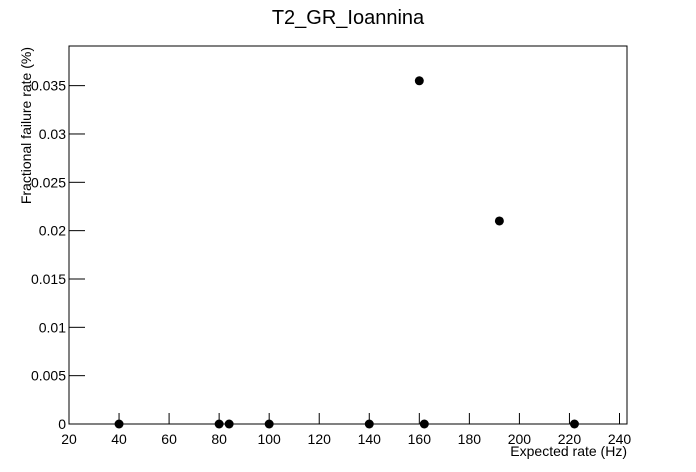  I want to click on y-tick-label: 0, so click(62, 424).